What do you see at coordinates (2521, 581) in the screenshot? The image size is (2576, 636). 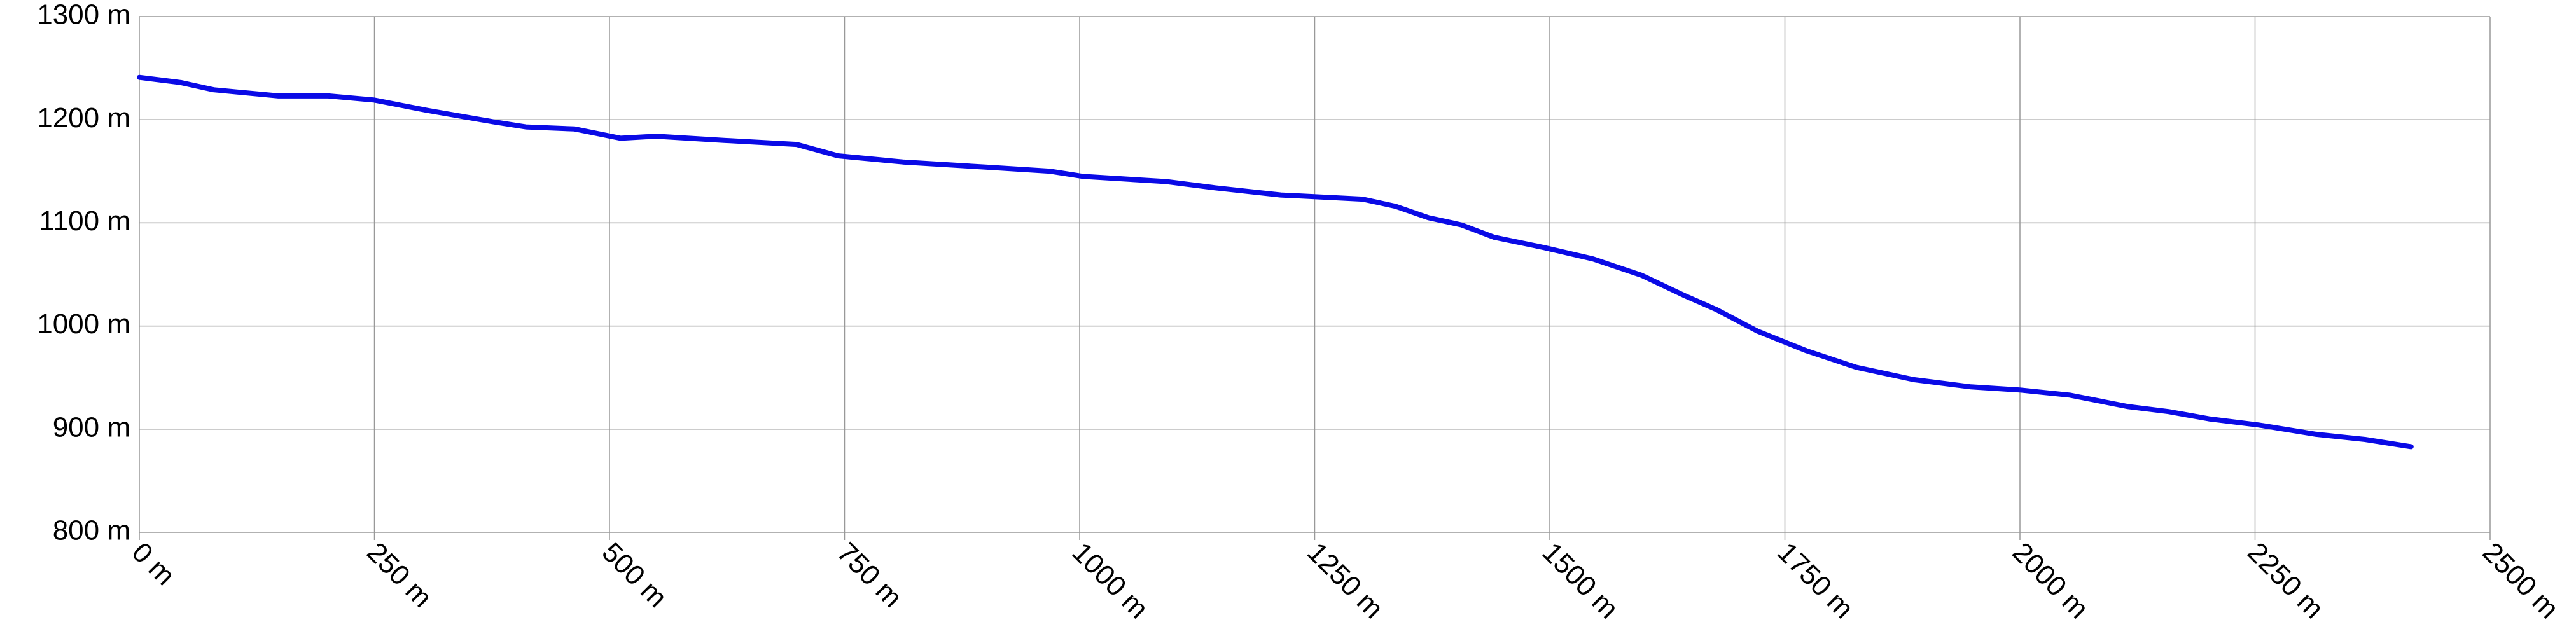 I see `x-tick-label: 2500 m` at bounding box center [2521, 581].